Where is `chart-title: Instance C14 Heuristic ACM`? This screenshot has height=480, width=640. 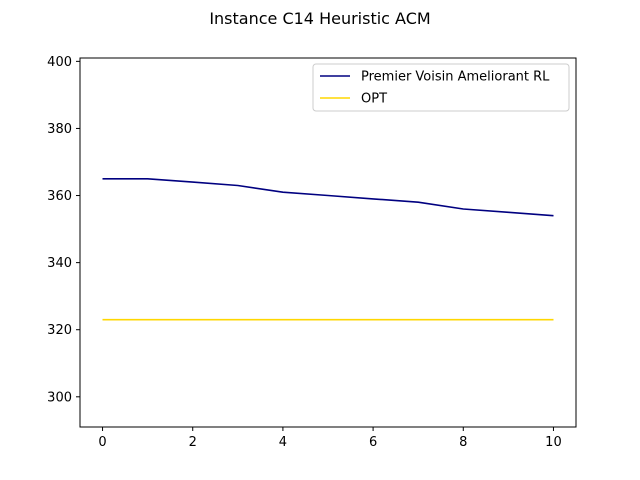 chart-title: Instance C14 Heuristic ACM is located at coordinates (319, 18).